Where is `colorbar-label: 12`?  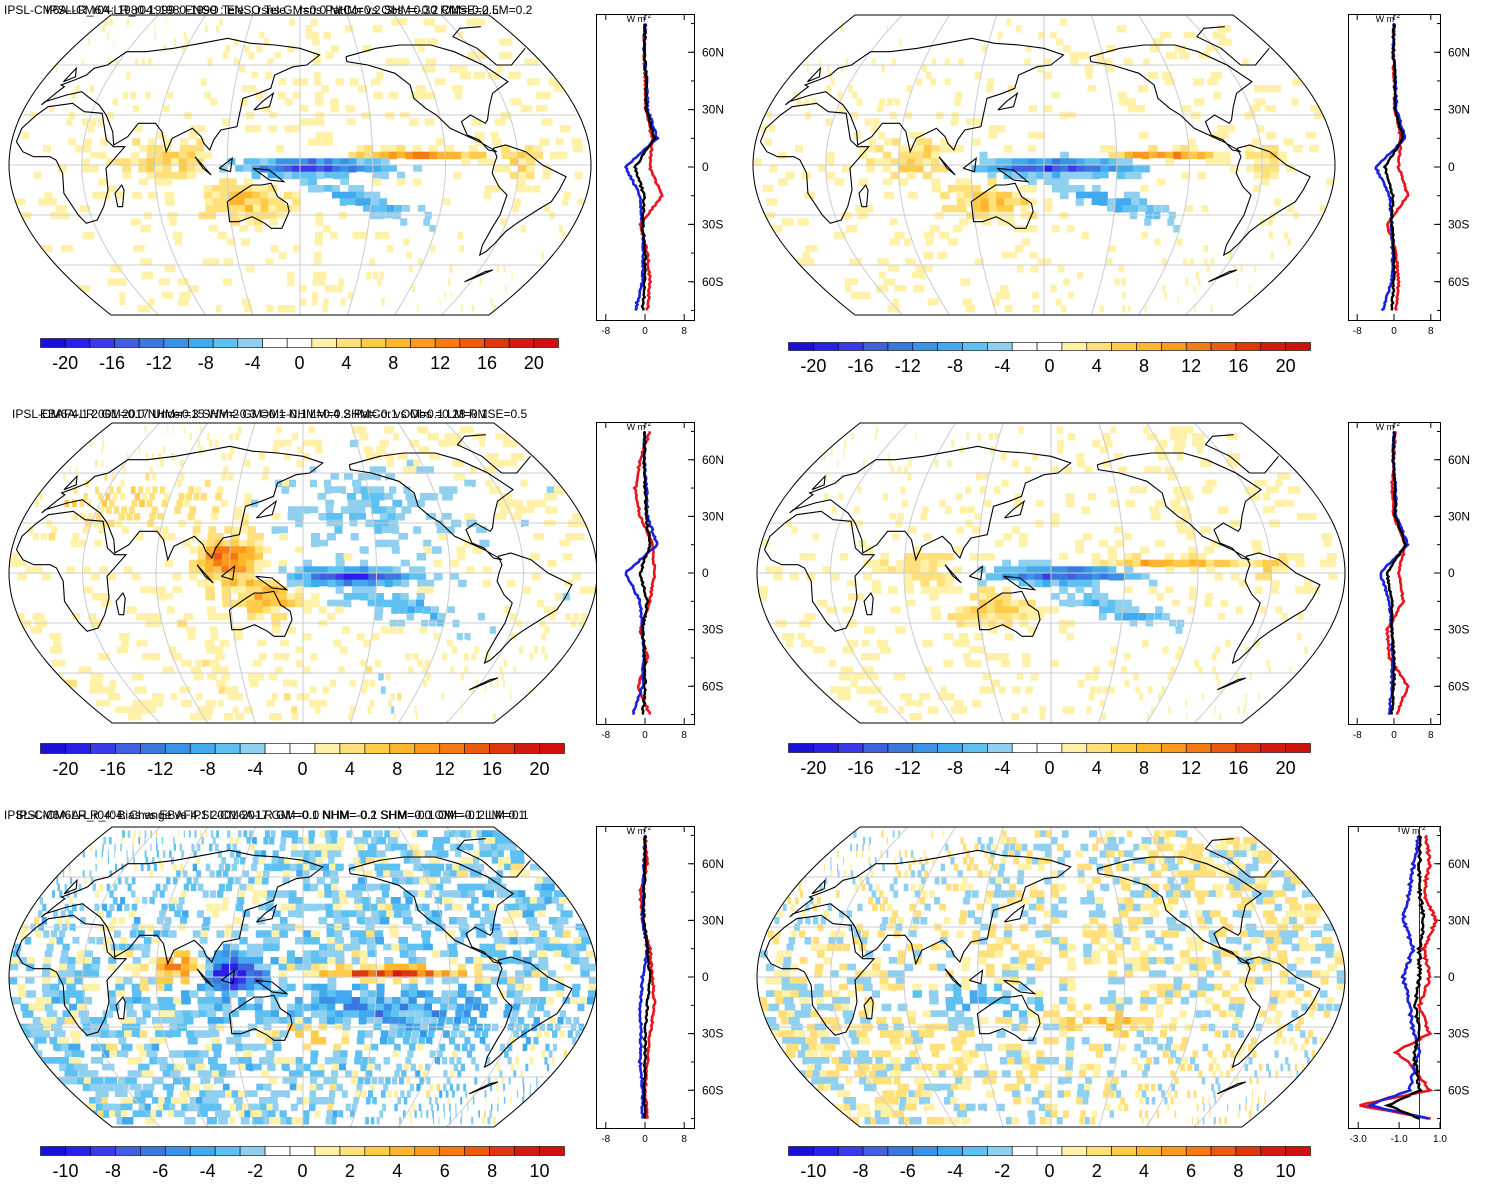
colorbar-label: 12 is located at coordinates (440, 363).